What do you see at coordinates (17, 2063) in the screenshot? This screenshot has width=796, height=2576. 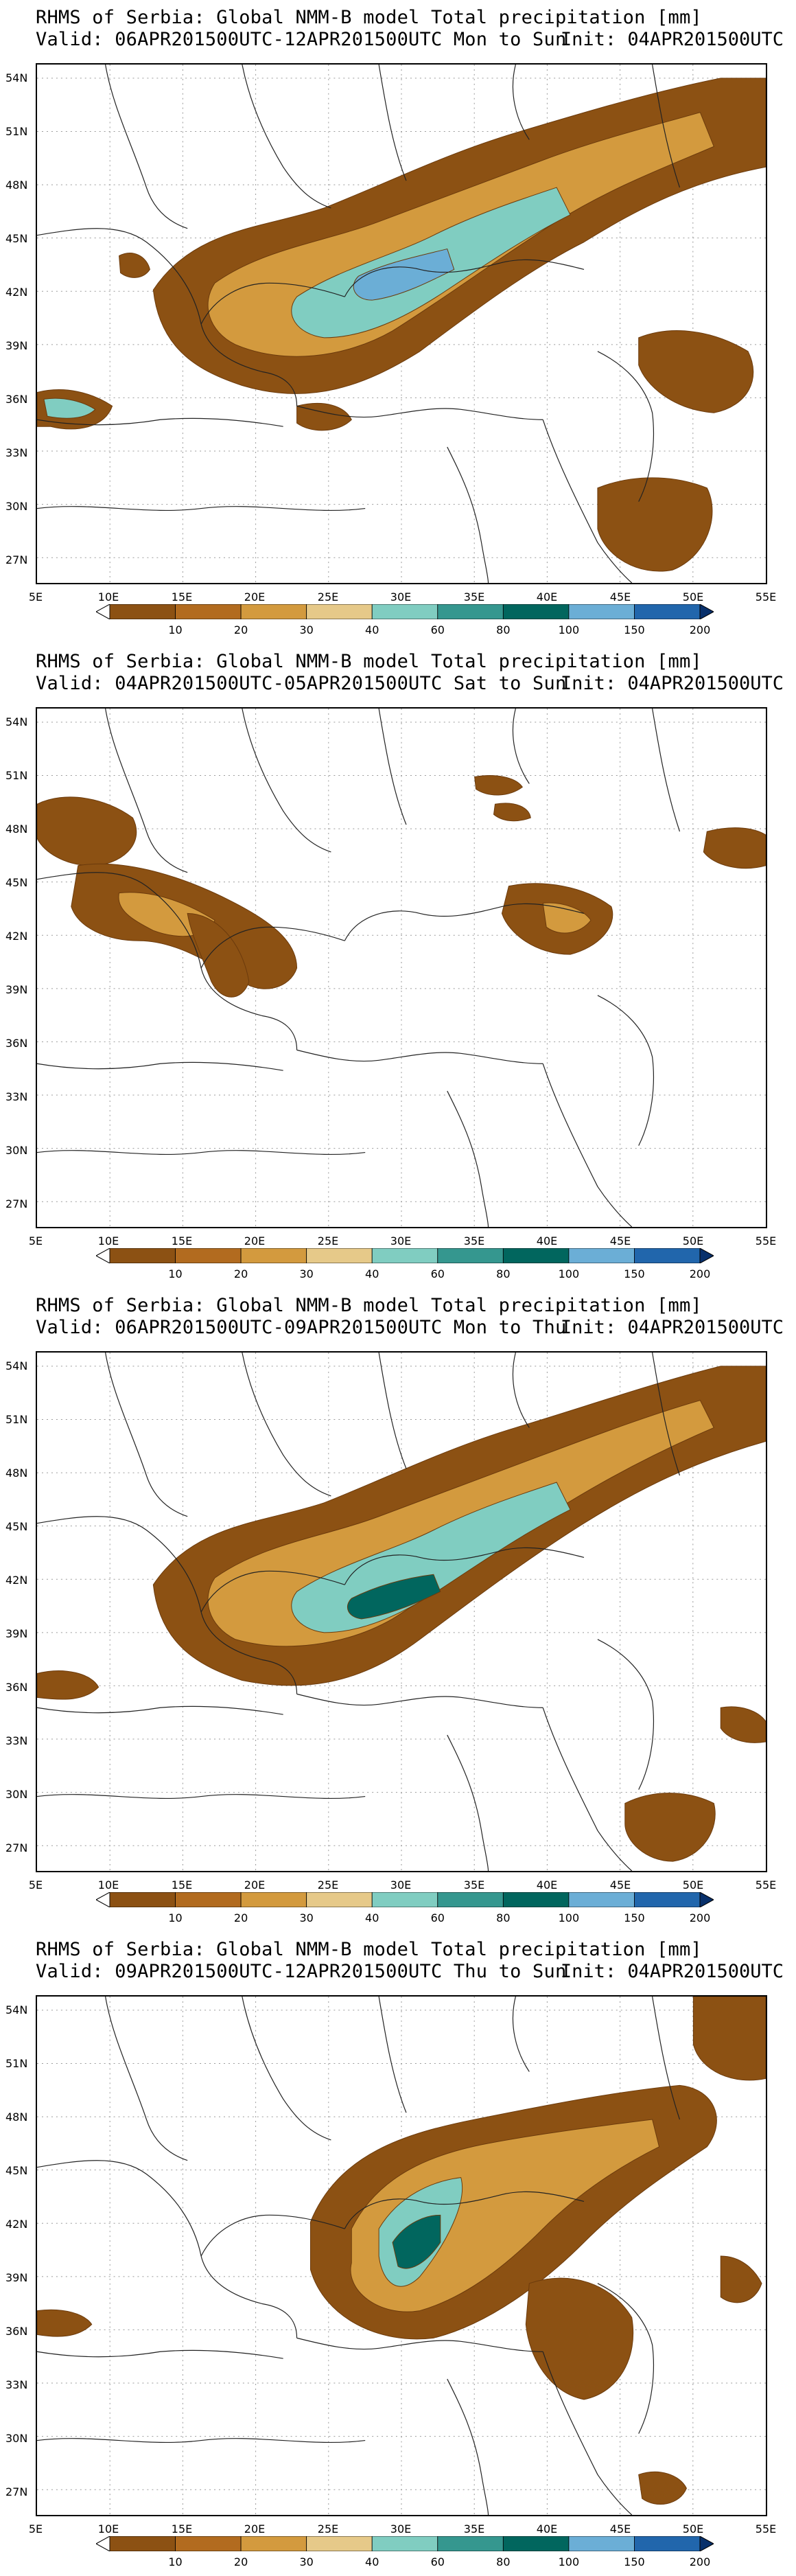 I see `latitude-label: 51N` at bounding box center [17, 2063].